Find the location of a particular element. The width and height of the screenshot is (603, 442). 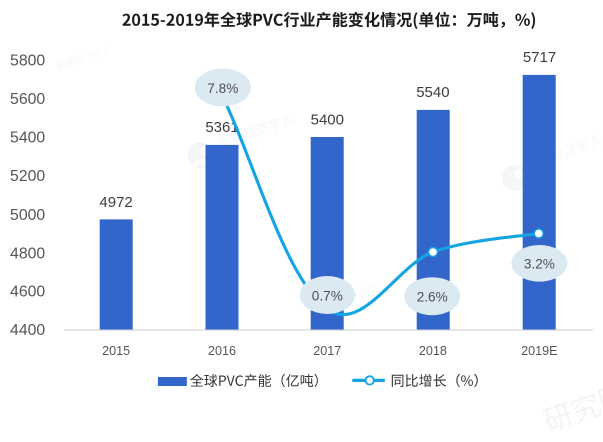

svg-text: 5361 is located at coordinates (221, 127).